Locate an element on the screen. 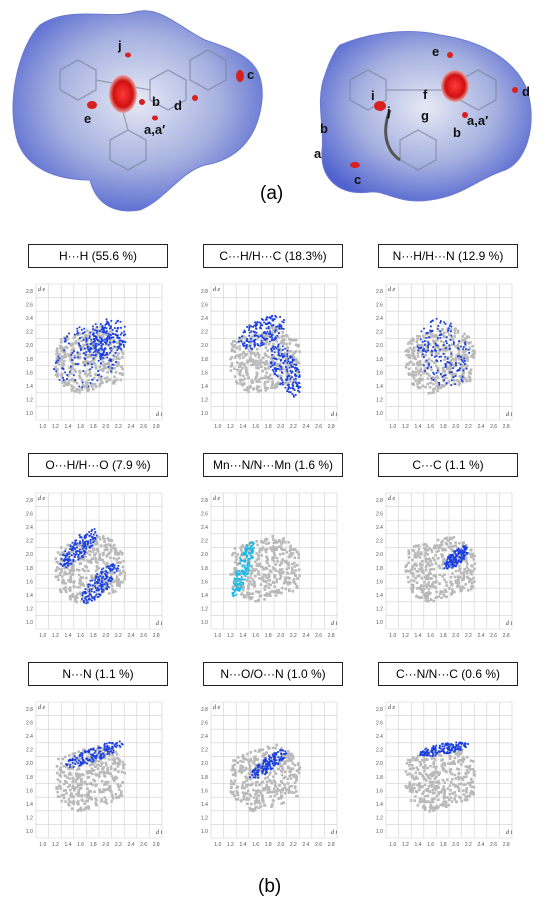 This screenshot has height=903, width=550. panel-label-b: (b) is located at coordinates (270, 886).